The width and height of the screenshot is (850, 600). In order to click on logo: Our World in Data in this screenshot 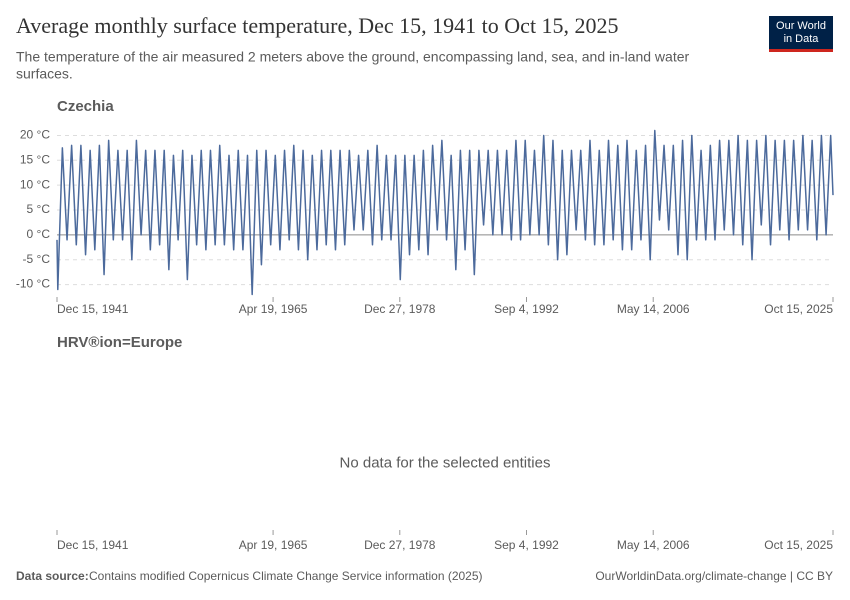, I will do `click(801, 34)`.